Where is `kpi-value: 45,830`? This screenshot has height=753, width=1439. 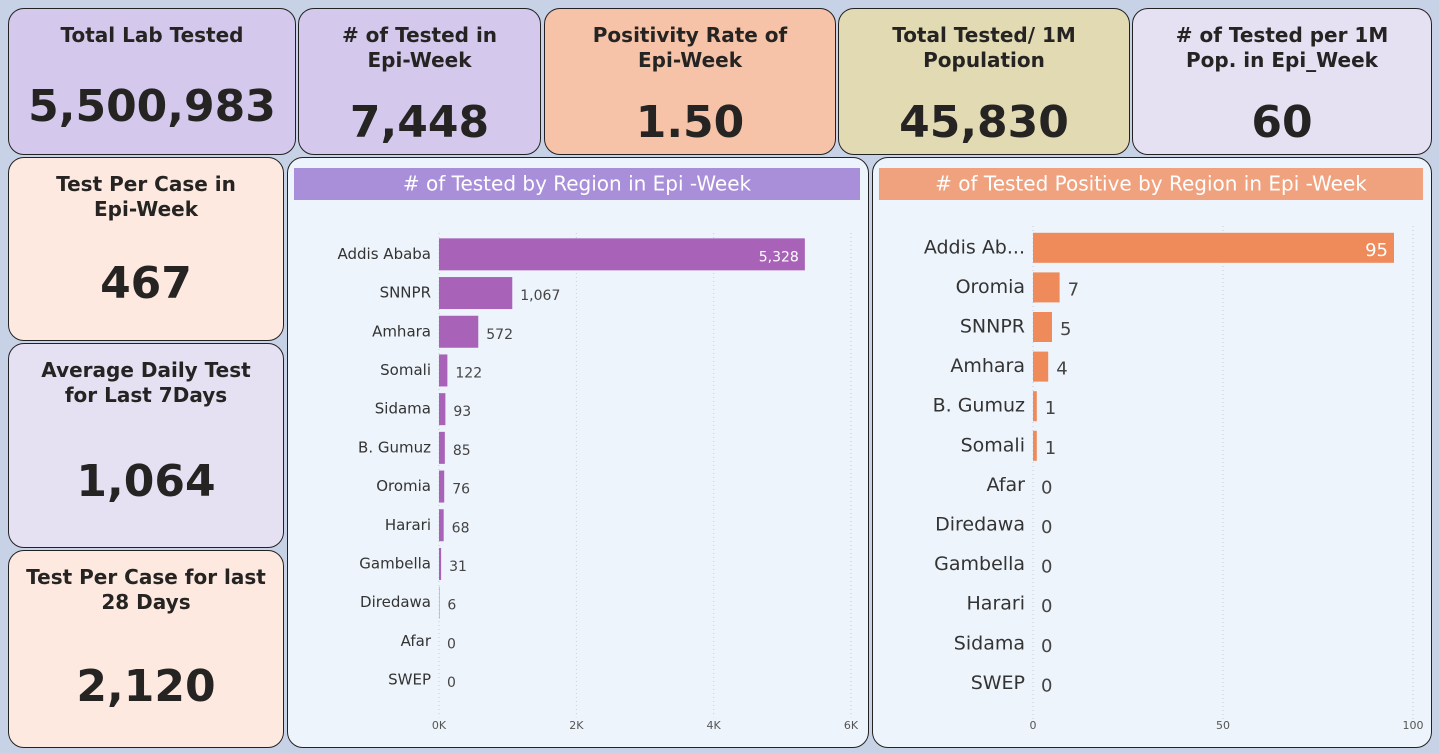 kpi-value: 45,830 is located at coordinates (984, 122).